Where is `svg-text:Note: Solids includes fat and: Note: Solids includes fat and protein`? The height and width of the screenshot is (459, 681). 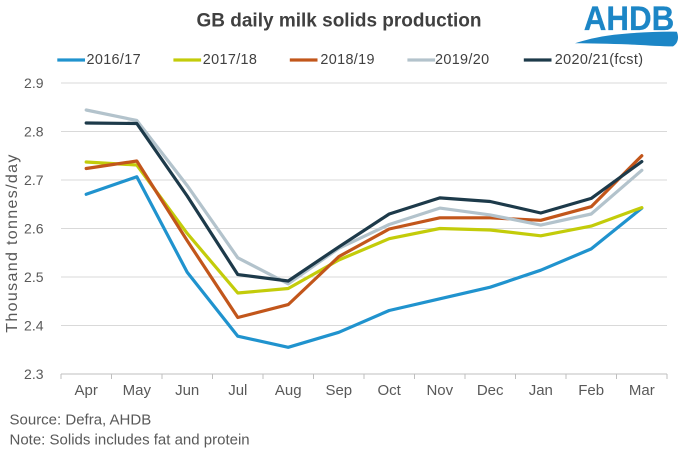 svg-text:Note: Solids includes fat and: Note: Solids includes fat and protein is located at coordinates (130, 440).